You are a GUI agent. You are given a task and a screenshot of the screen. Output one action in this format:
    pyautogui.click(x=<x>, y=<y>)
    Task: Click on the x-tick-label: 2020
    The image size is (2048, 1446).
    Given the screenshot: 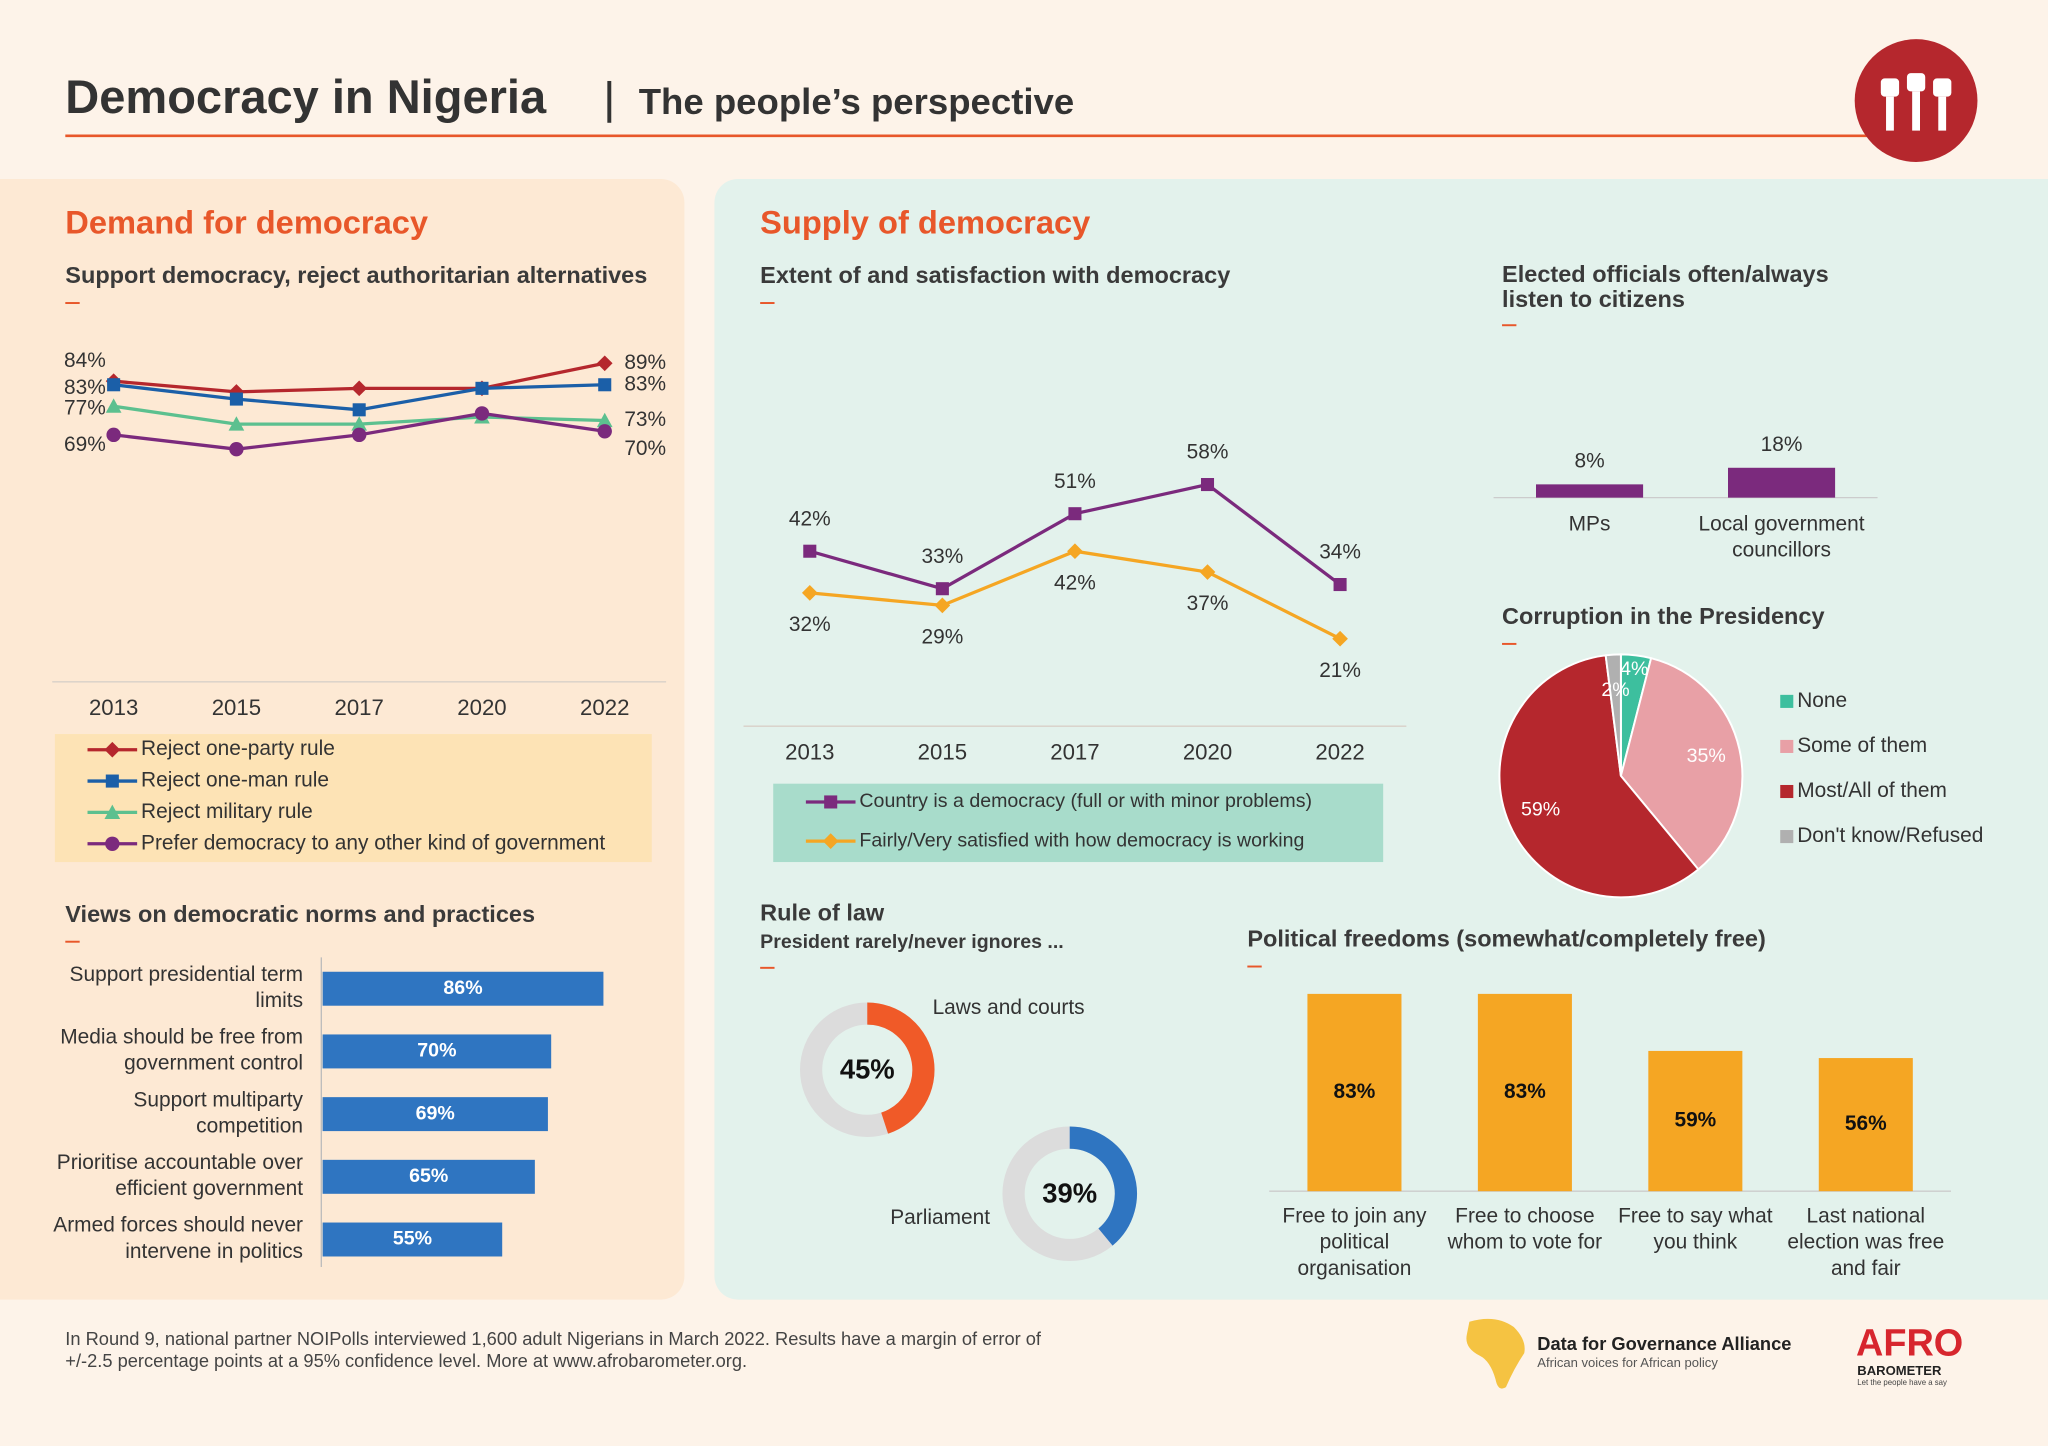 What is the action you would take?
    pyautogui.click(x=1207, y=751)
    